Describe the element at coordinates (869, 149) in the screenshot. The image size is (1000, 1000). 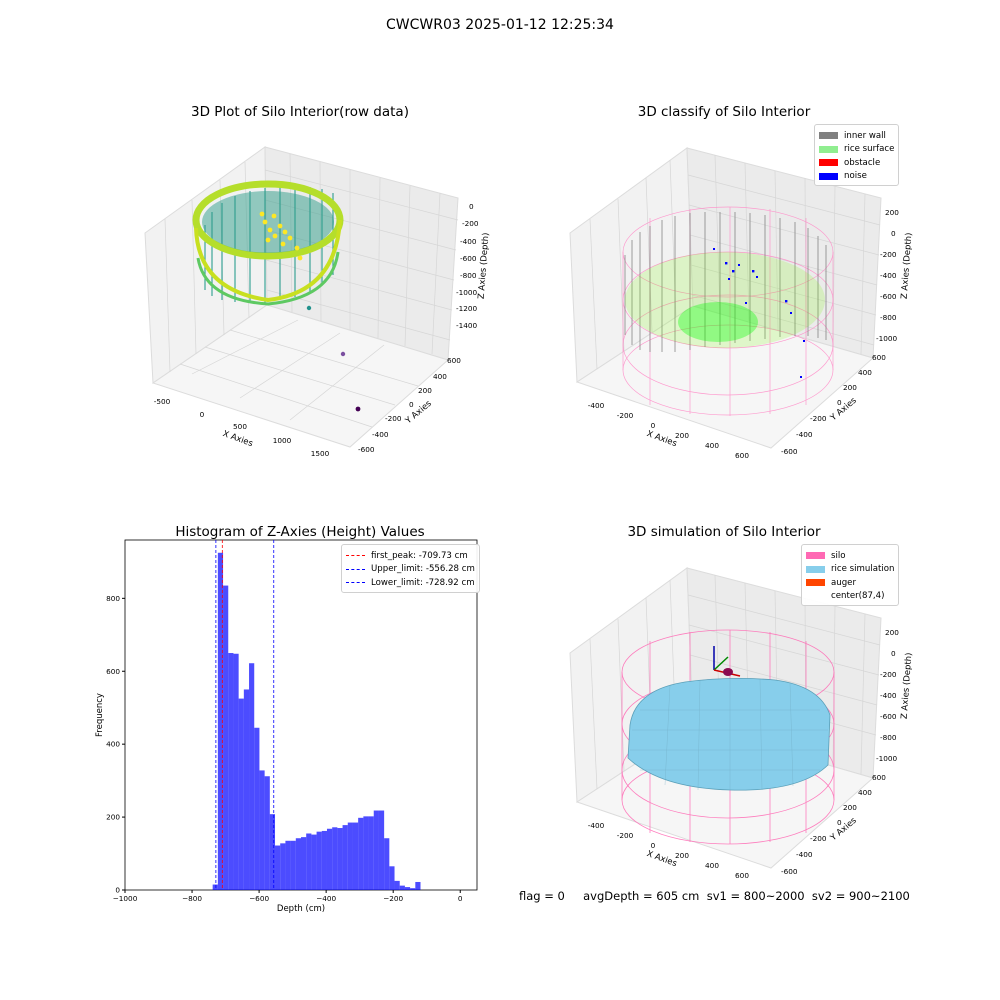
I see `legend-label: rice surface` at that location.